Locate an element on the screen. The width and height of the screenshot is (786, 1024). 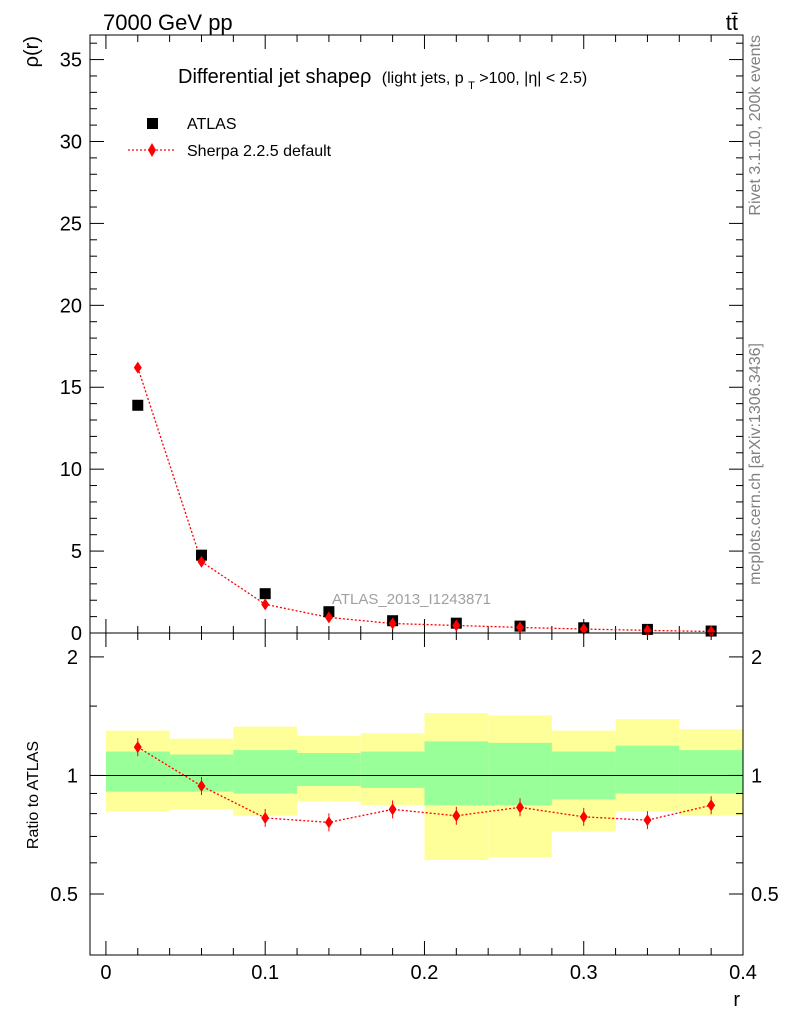
top-y-tick-label: 5 is located at coordinates (76, 552).